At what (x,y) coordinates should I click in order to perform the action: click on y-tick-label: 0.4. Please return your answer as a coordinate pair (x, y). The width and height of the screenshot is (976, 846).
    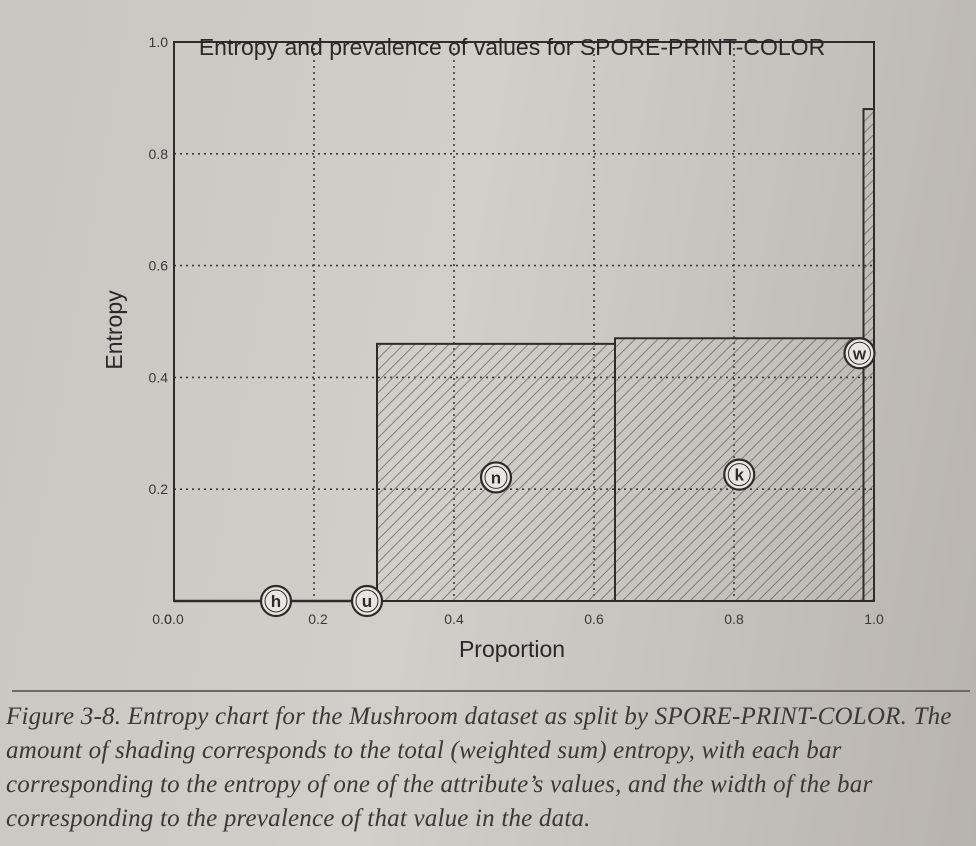
    Looking at the image, I should click on (159, 377).